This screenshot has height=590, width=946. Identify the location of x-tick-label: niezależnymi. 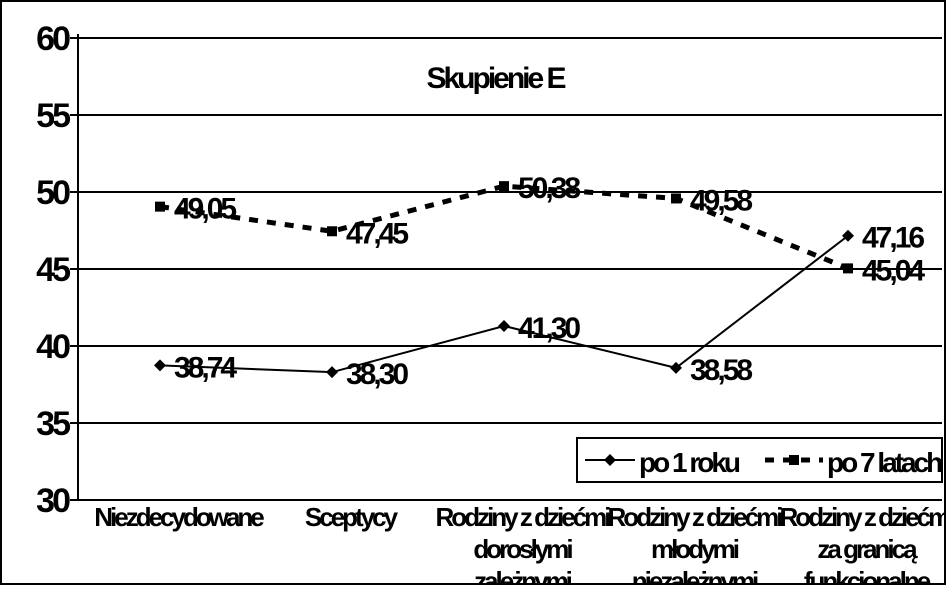
(695, 575).